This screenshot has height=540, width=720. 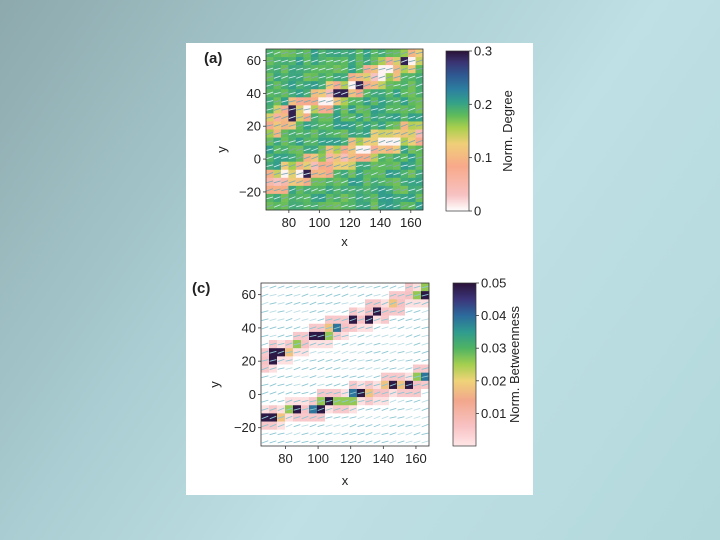 What do you see at coordinates (483, 51) in the screenshot?
I see `colorbar-tick-label: 0.3` at bounding box center [483, 51].